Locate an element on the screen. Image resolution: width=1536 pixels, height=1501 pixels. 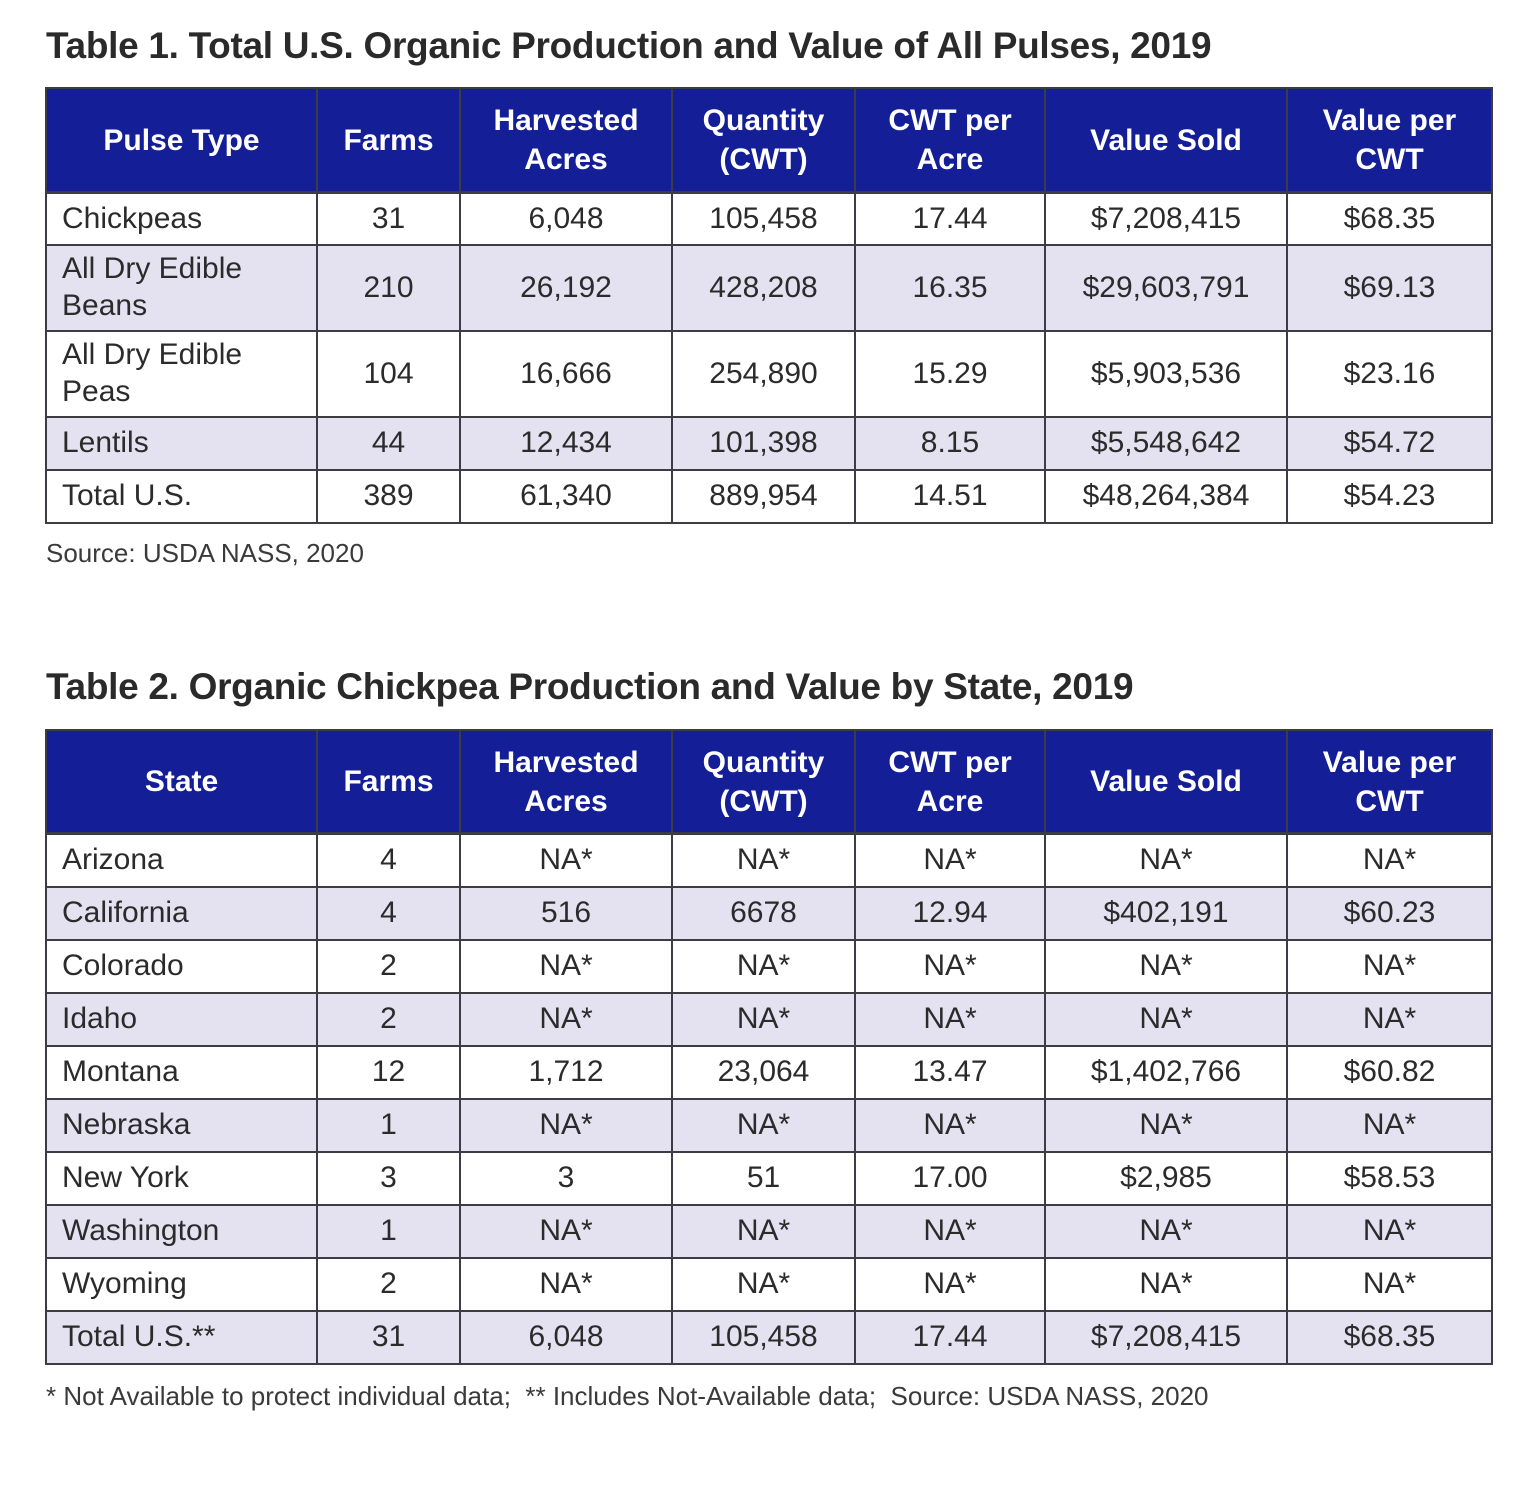
data-cell: $5,548,642 is located at coordinates (1166, 443).